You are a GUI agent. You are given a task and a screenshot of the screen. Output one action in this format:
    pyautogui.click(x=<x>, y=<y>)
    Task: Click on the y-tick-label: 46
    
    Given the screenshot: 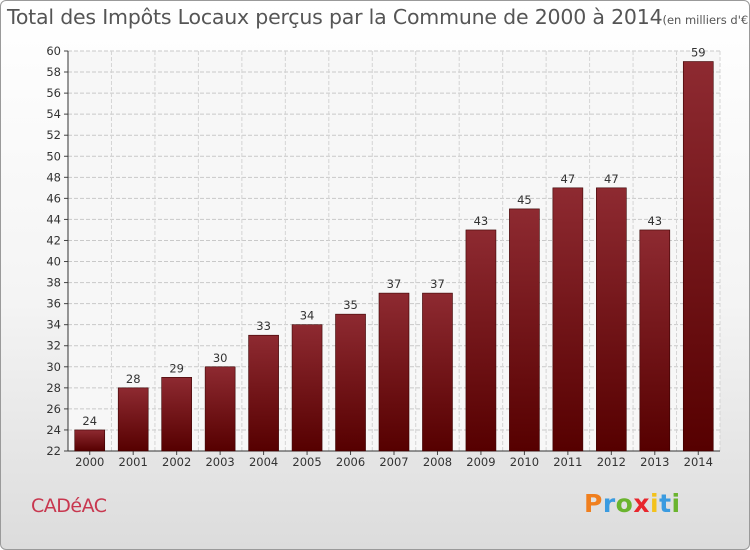 What is the action you would take?
    pyautogui.click(x=53, y=198)
    